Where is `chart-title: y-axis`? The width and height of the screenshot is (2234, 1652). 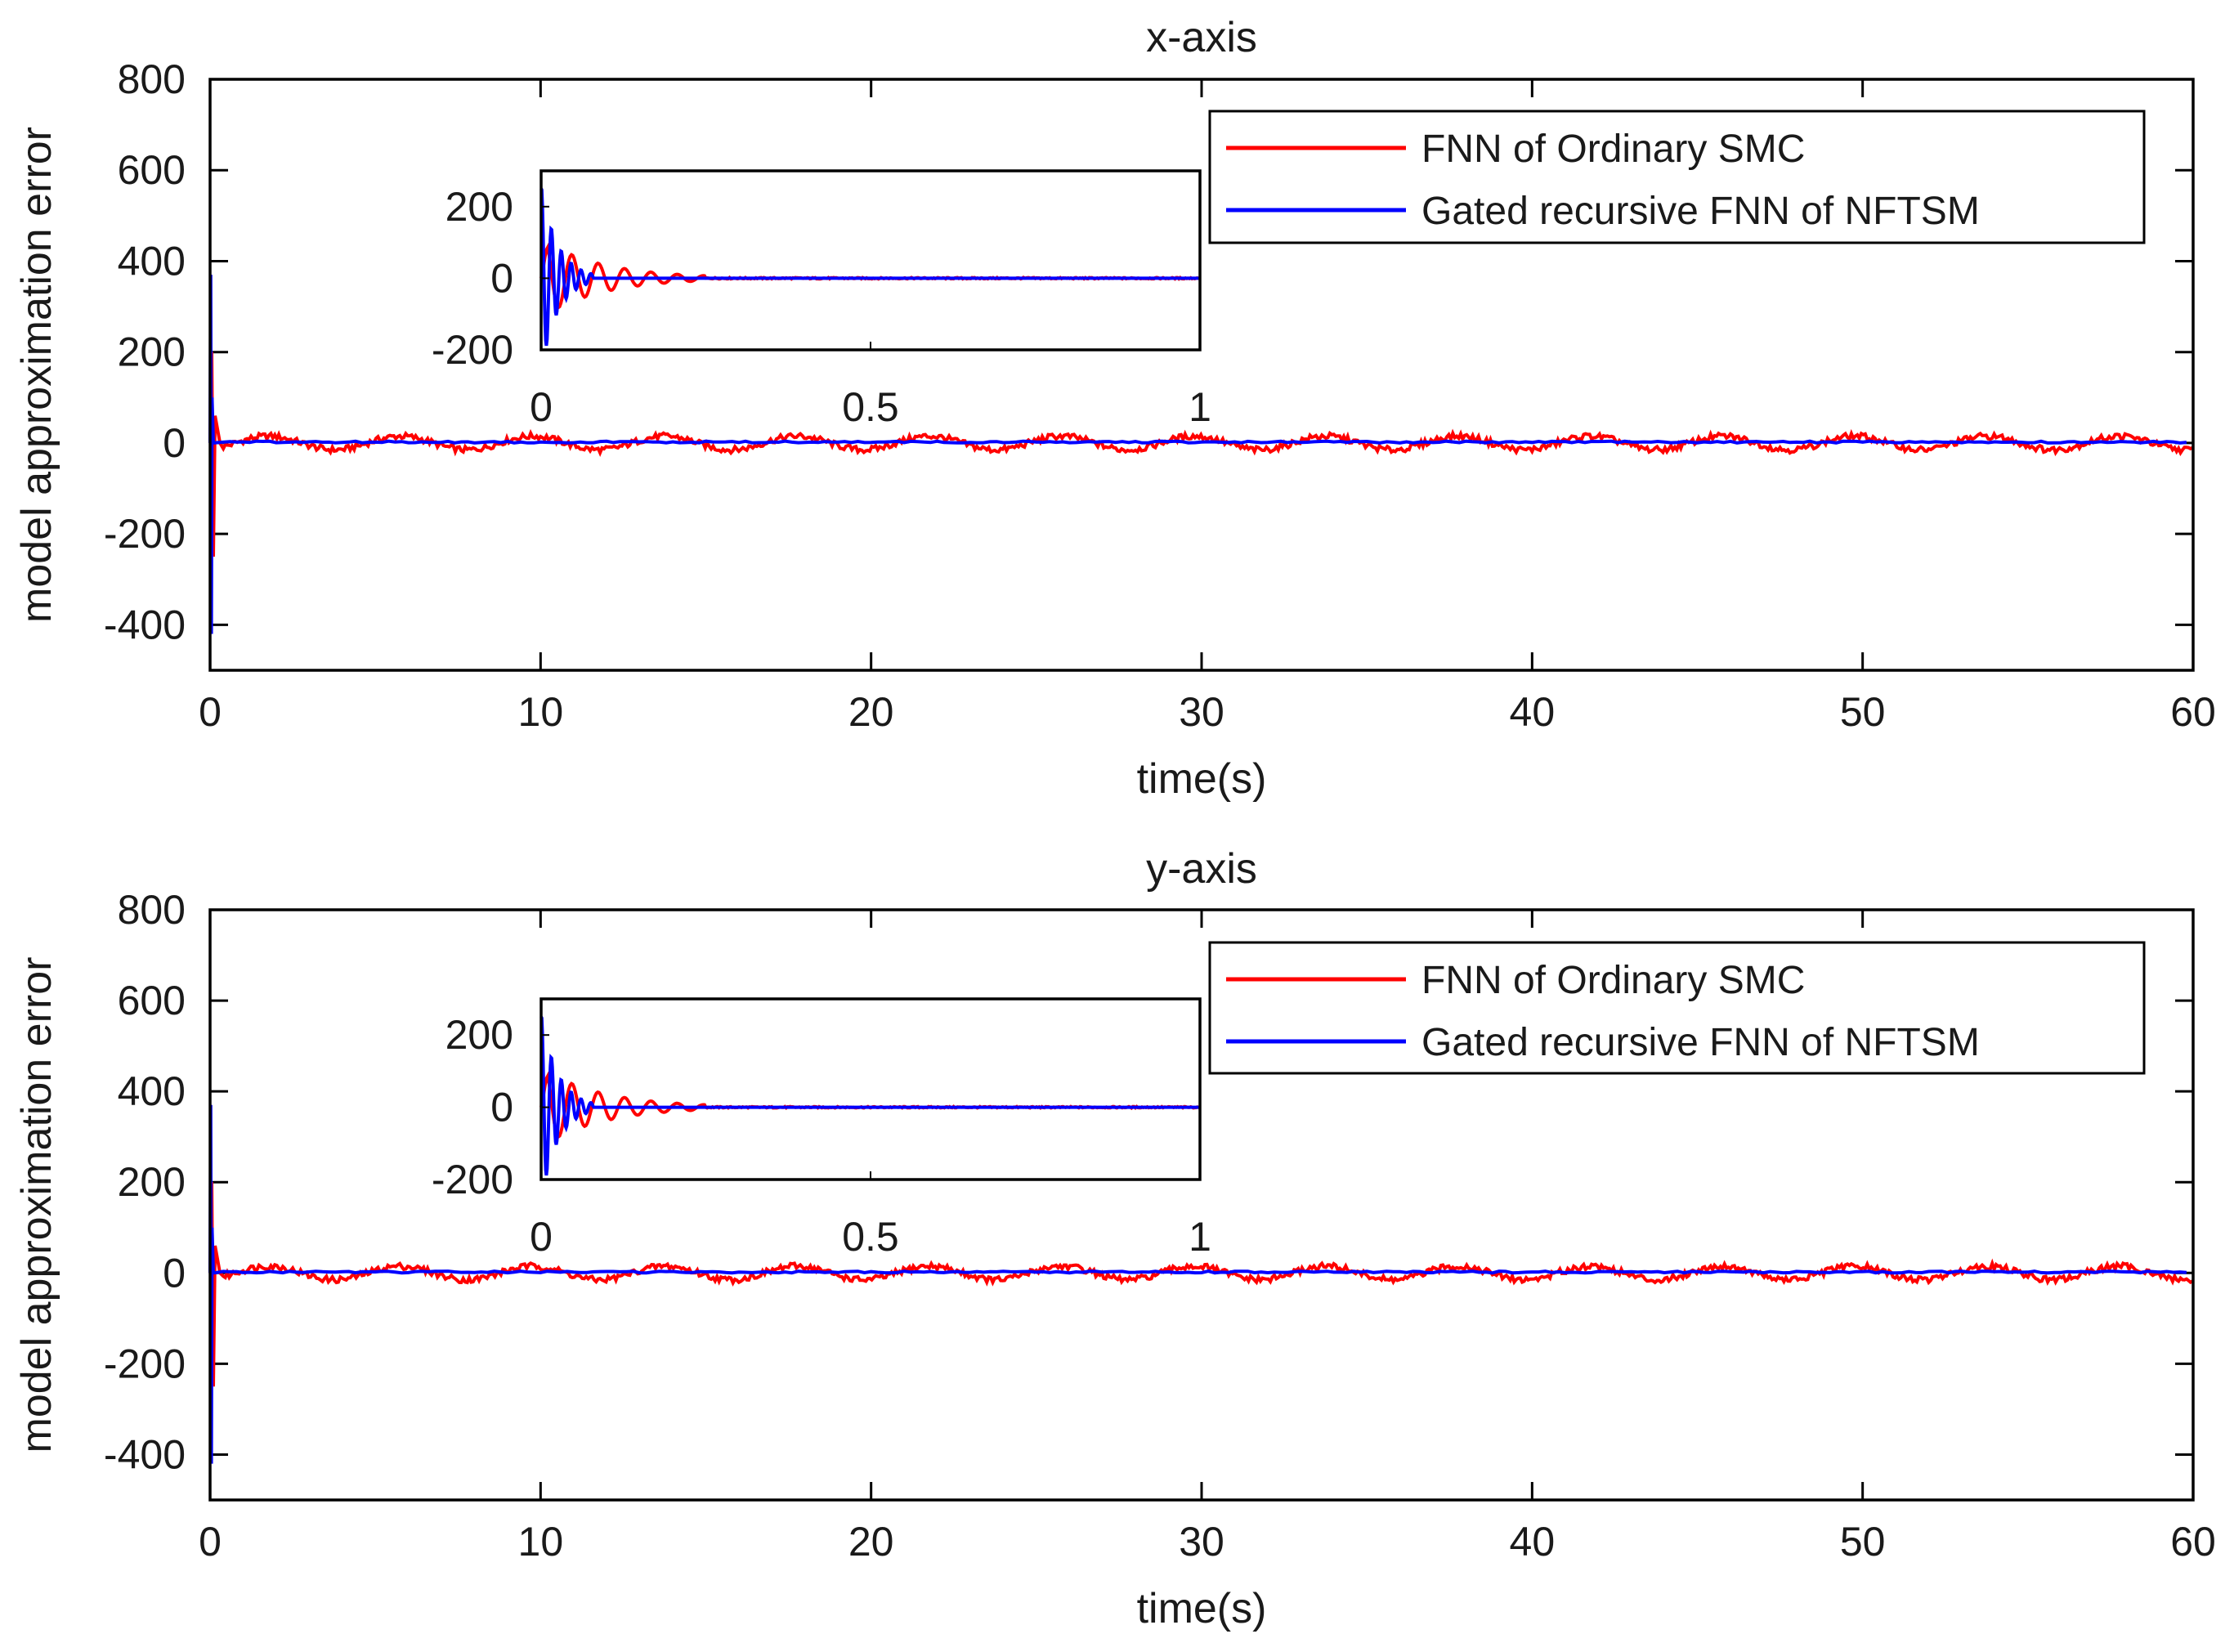 chart-title: y-axis is located at coordinates (1202, 869).